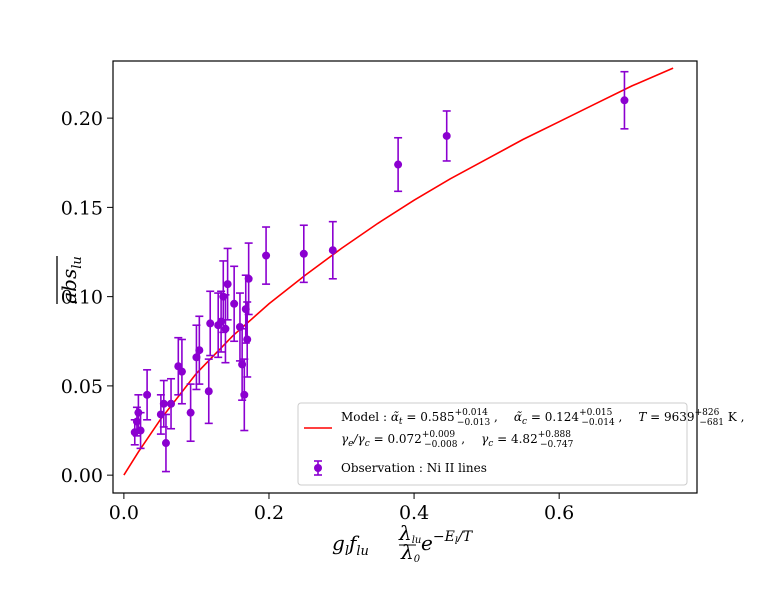 This screenshot has width=777, height=599. I want to click on legend-gamma-ratio-sub1: e, so click(350, 444).